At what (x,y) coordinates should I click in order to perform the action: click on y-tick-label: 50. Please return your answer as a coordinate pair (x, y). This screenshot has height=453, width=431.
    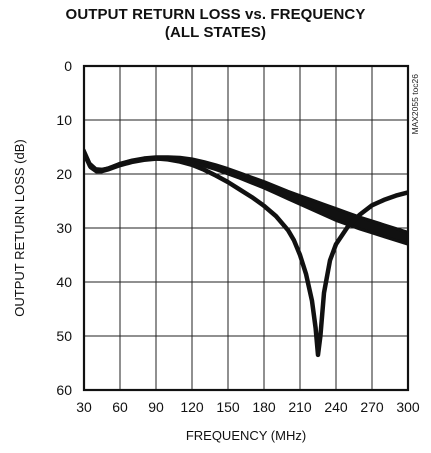
    Looking at the image, I should click on (64, 336).